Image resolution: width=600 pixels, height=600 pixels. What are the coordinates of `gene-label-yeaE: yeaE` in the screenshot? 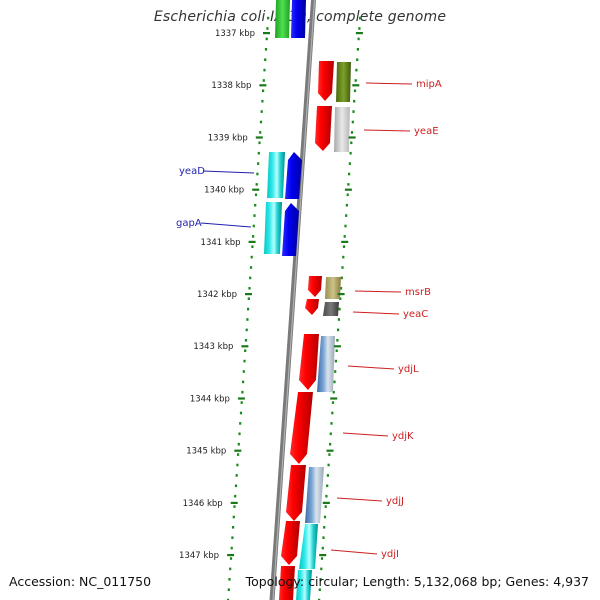 It's located at (426, 131).